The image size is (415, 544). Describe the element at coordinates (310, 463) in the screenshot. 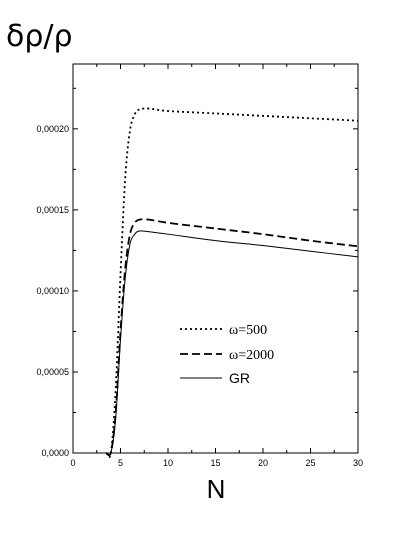

I see `x-tick-label: 25` at that location.